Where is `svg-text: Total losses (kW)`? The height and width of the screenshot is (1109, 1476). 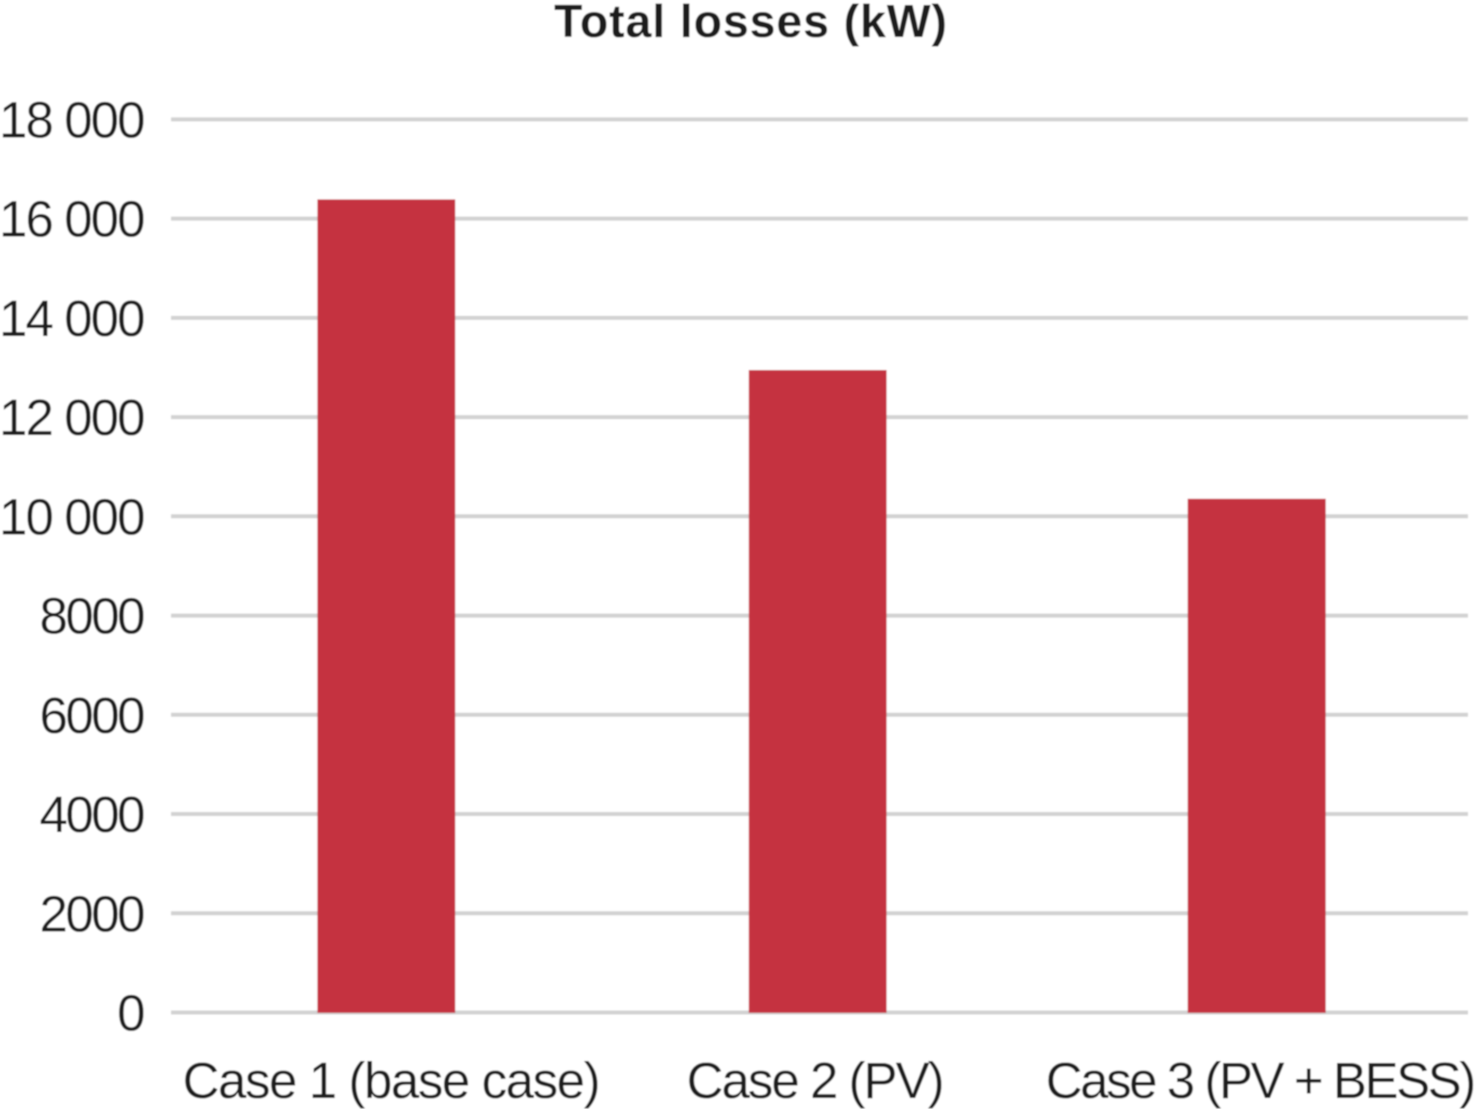
svg-text: Total losses (kW) is located at coordinates (750, 23).